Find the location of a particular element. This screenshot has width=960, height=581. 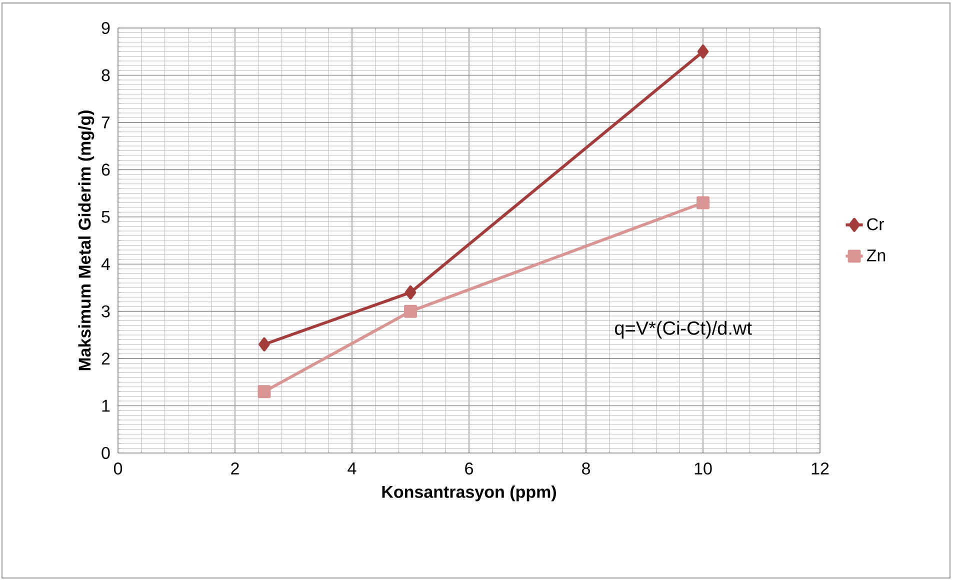

annotation: q=V*(Ci-Ct)/d.wt is located at coordinates (683, 329).